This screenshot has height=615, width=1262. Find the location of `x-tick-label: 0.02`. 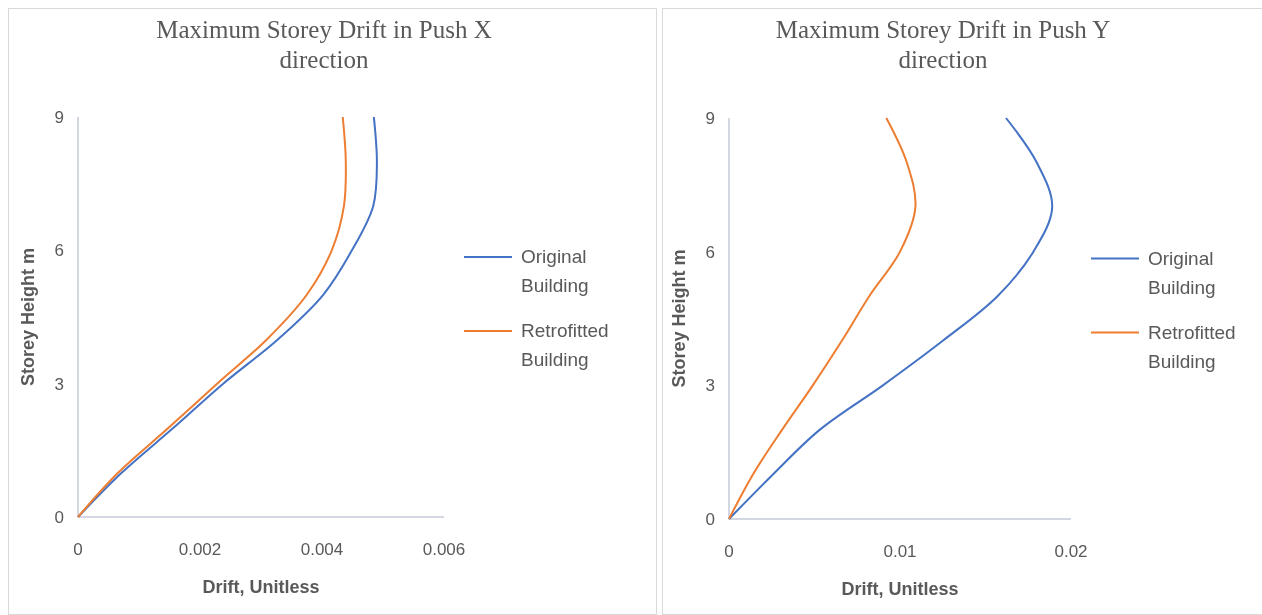

x-tick-label: 0.02 is located at coordinates (1071, 551).